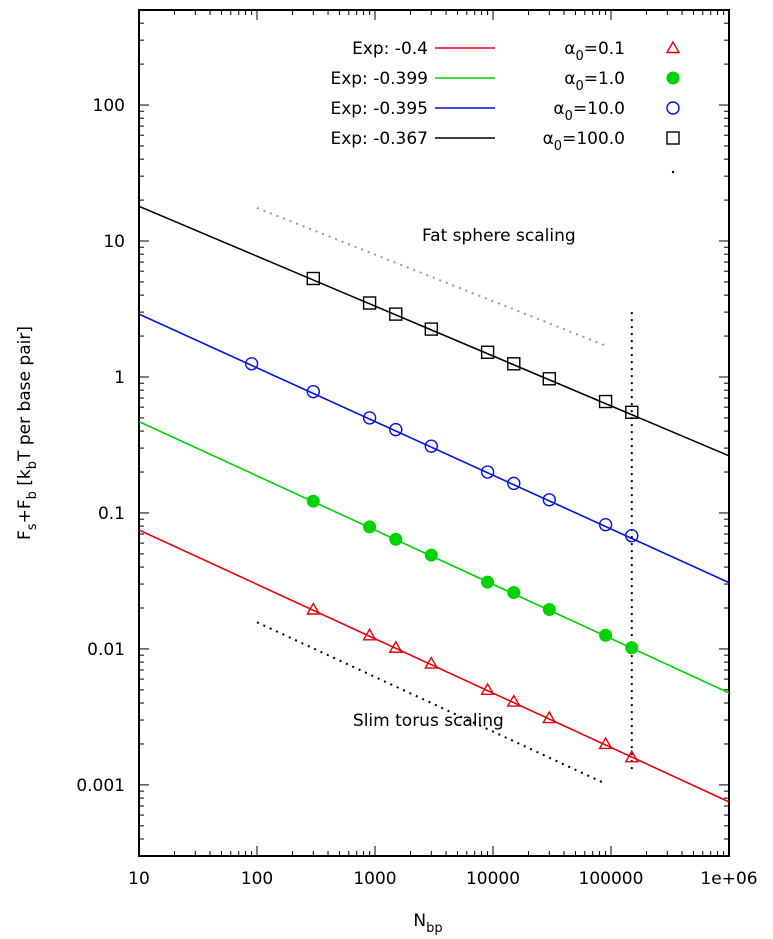 The height and width of the screenshot is (939, 773). Describe the element at coordinates (673, 172) in the screenshot. I see `legend-dot-sample` at that location.